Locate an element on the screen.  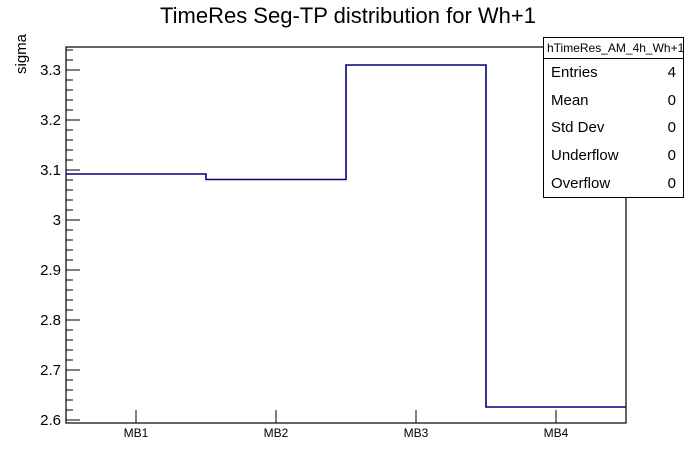
y-tick-label: 3 is located at coordinates (57, 220).